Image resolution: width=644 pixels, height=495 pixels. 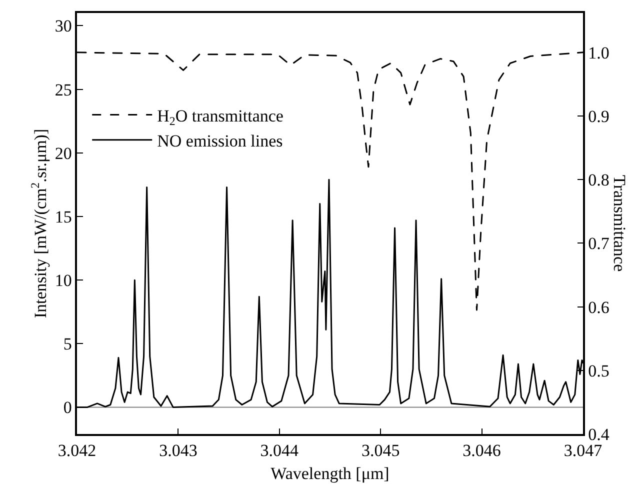 I want to click on x-tick-label: 3.046, so click(x=481, y=450).